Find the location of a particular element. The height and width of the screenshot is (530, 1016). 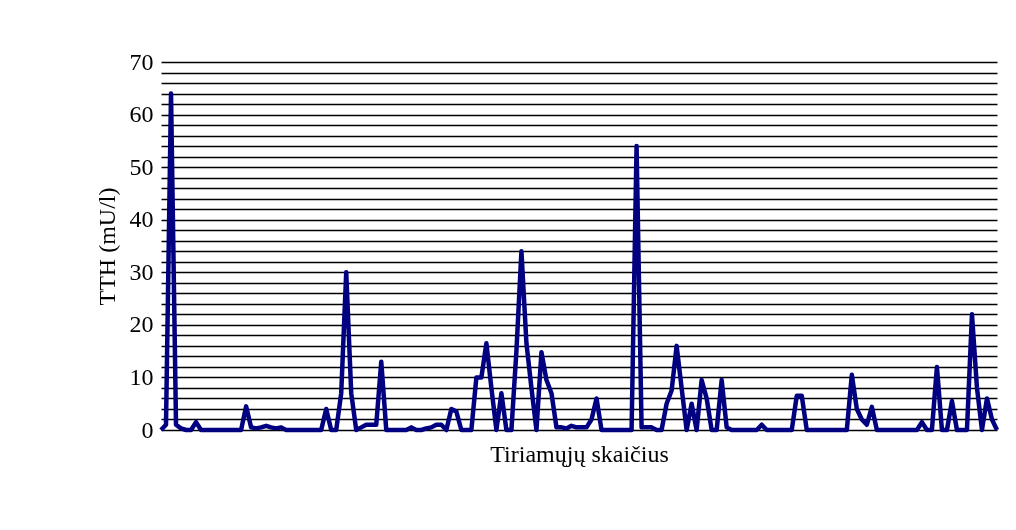

x-axis-title: Tiriamųjų skaičius is located at coordinates (579, 453).